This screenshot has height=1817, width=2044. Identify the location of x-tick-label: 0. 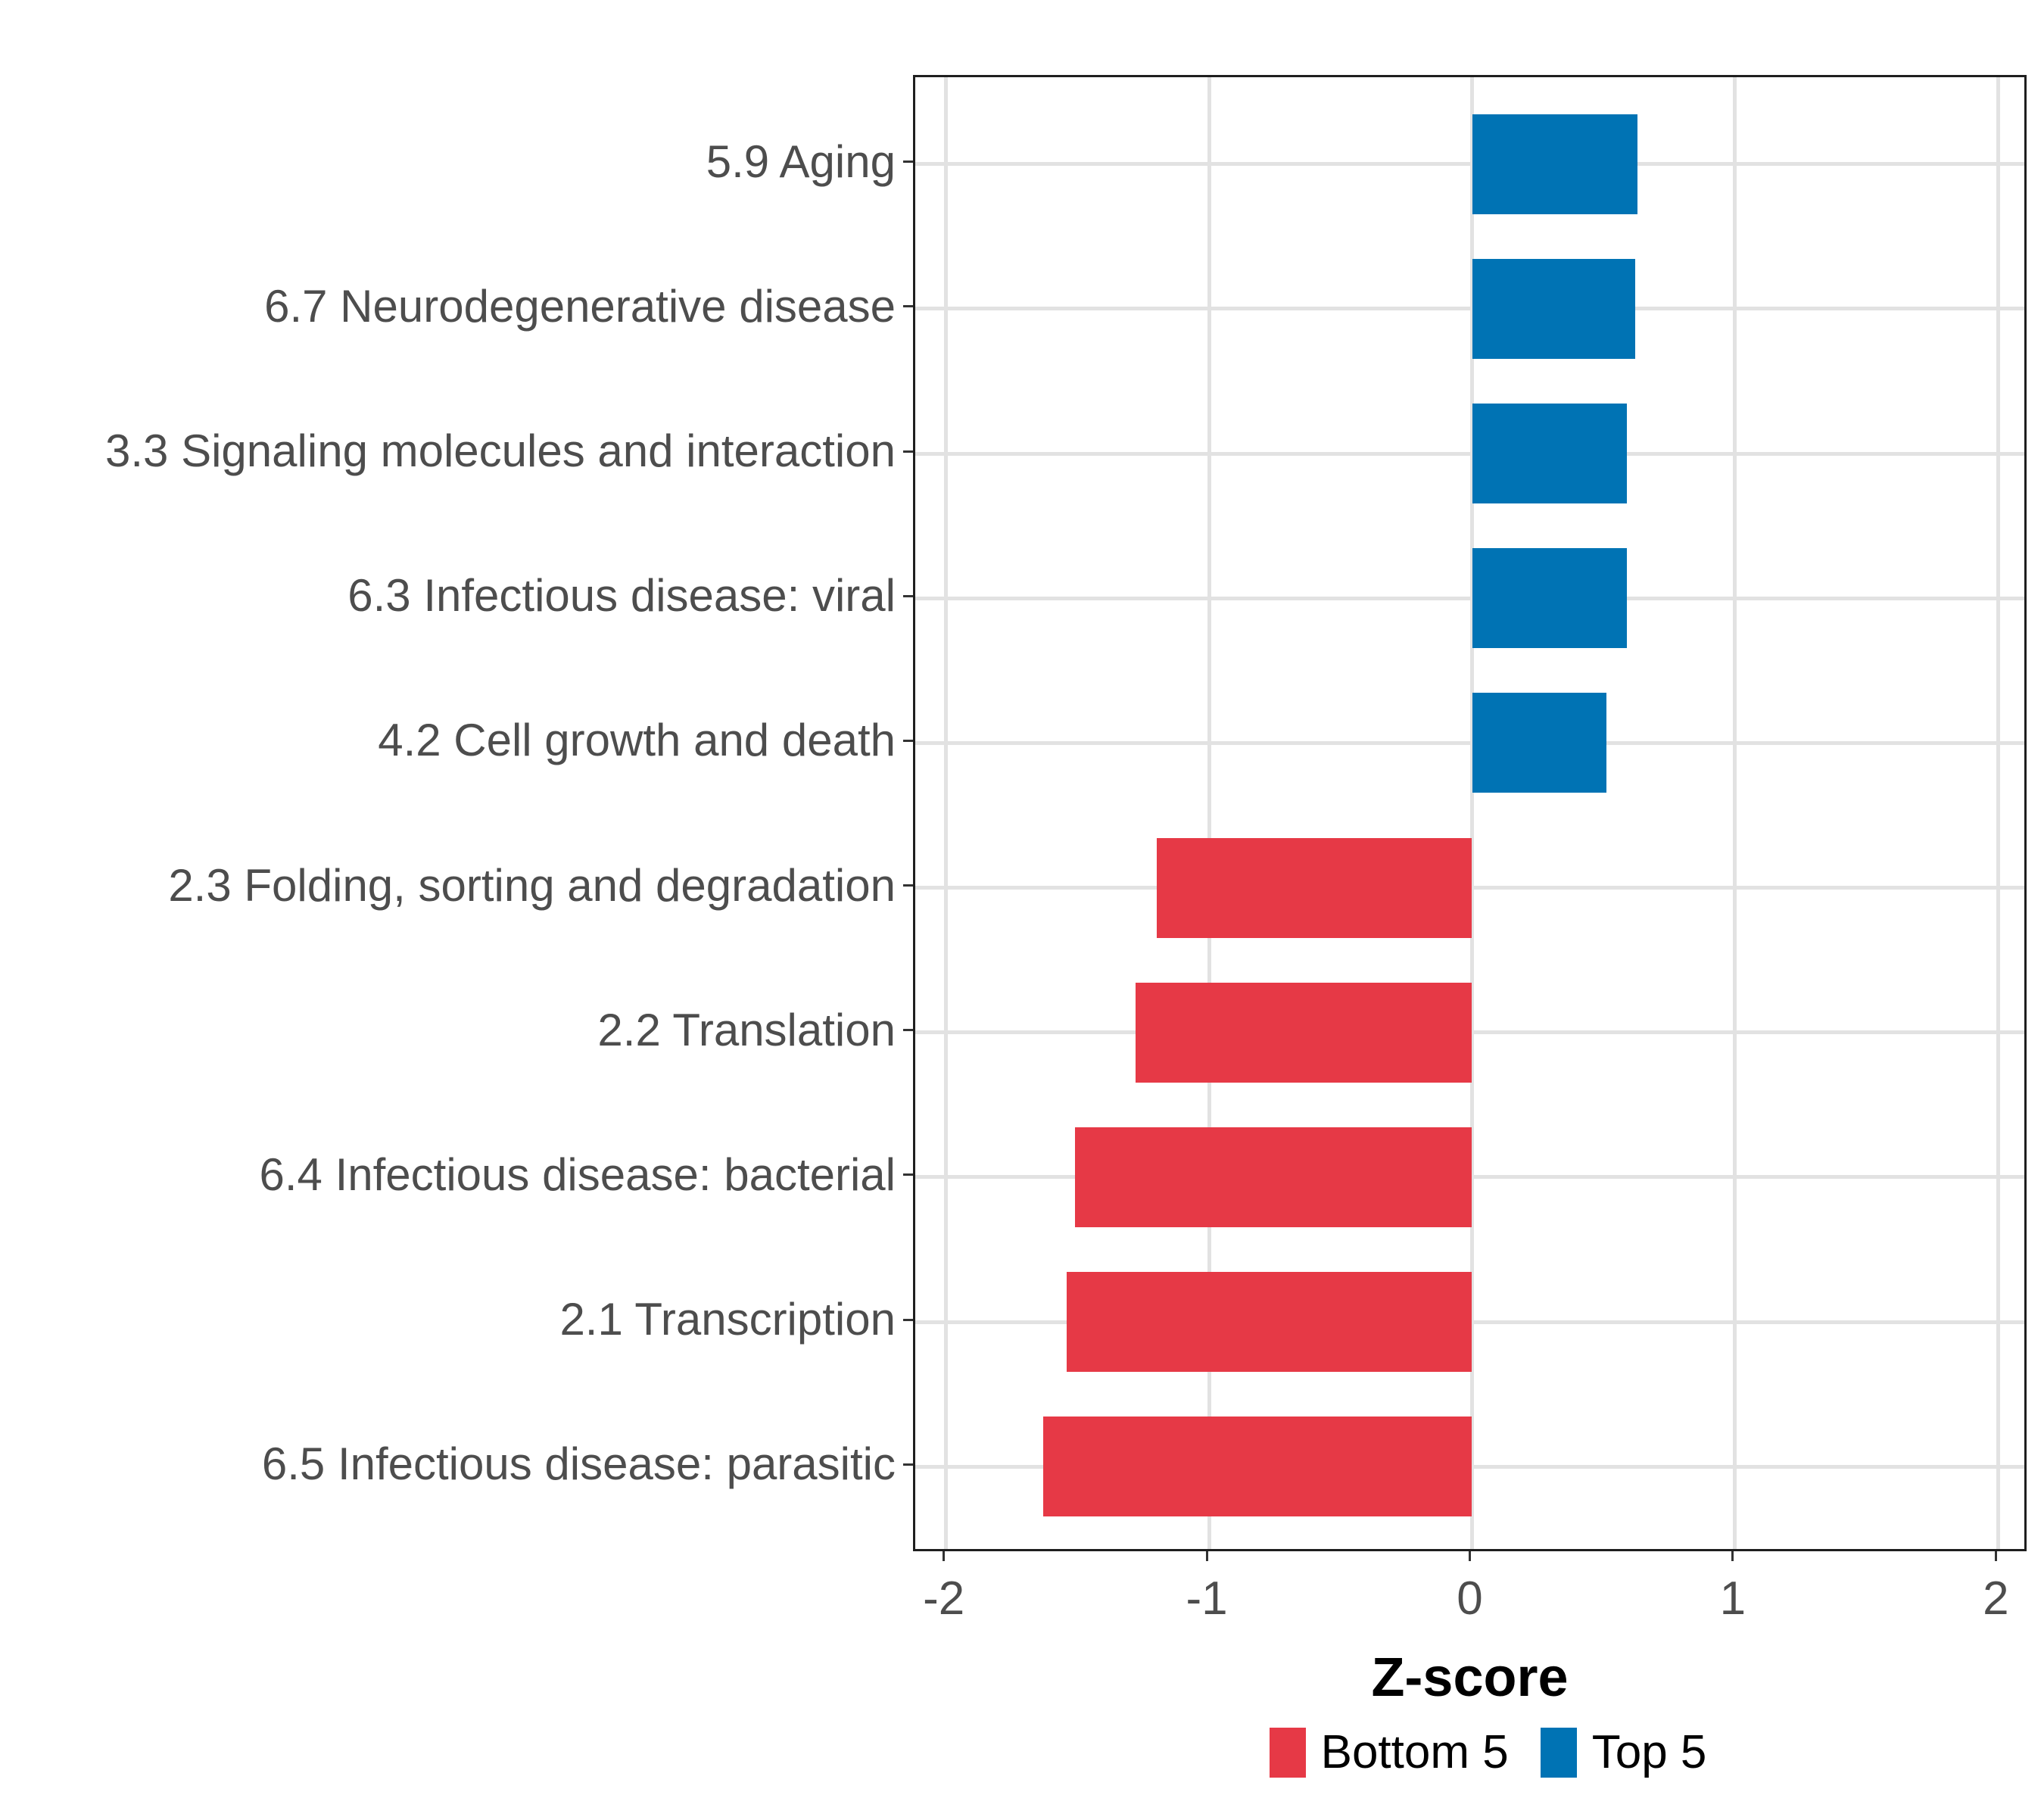
(1470, 1599).